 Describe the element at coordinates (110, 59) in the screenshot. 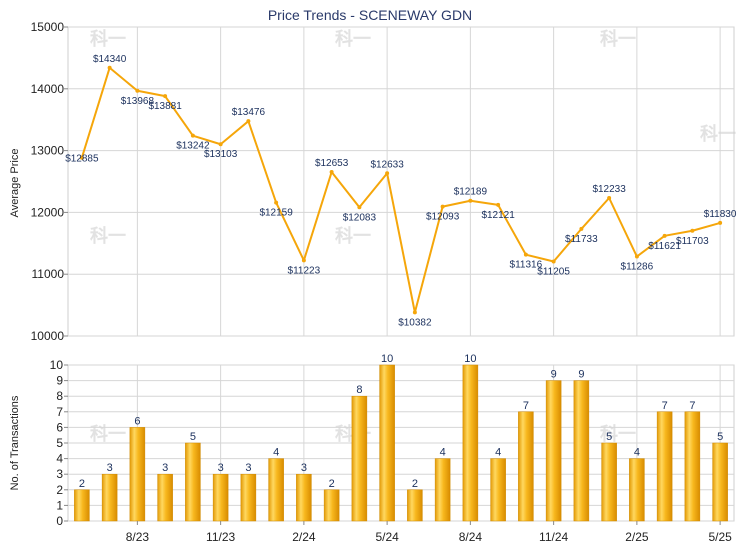

I see `price-data-label: $14340` at that location.